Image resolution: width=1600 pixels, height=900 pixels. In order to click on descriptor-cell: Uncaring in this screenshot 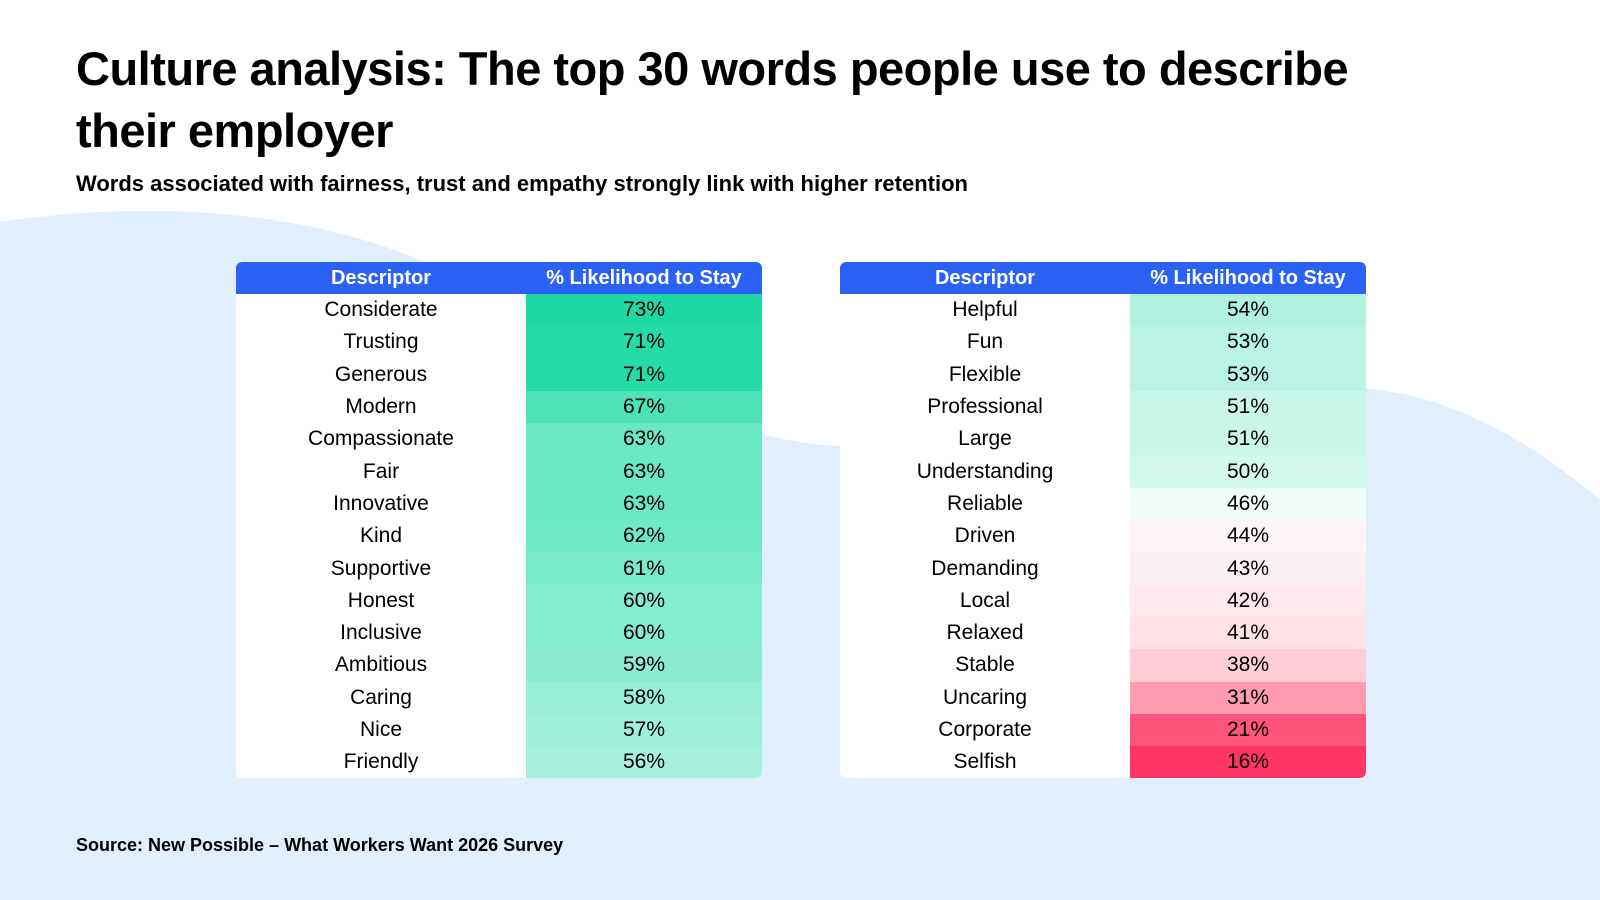, I will do `click(985, 697)`.